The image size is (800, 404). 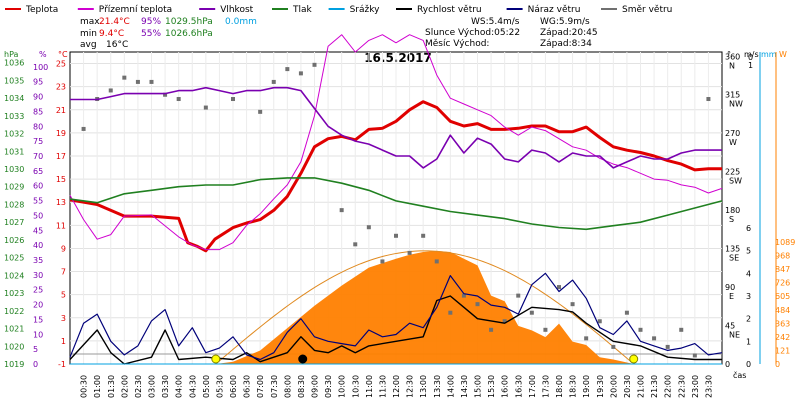 What do you see at coordinates (14, 240) in the screenshot?
I see `tick-label-hpa: 1026` at bounding box center [14, 240].